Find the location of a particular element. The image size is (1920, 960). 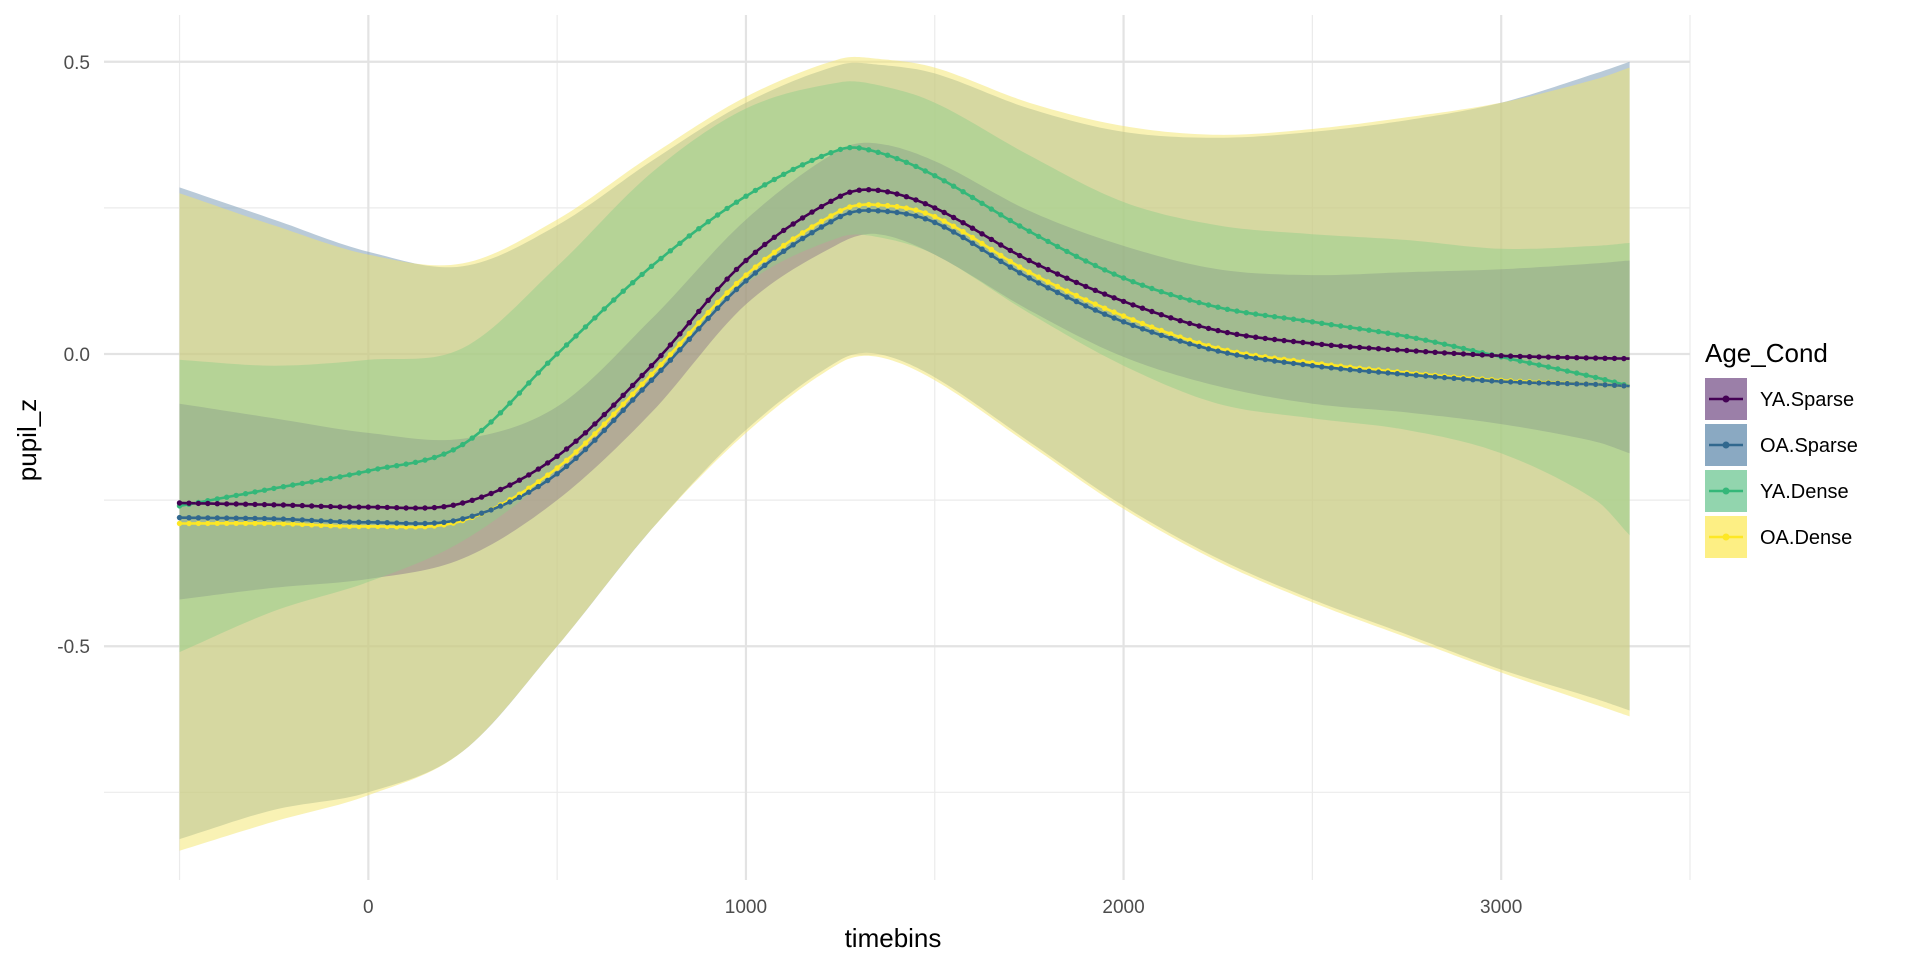

legend-items: YA.Sparse OA.Sparse YA.Dense OA.Dense is located at coordinates (1781, 468).